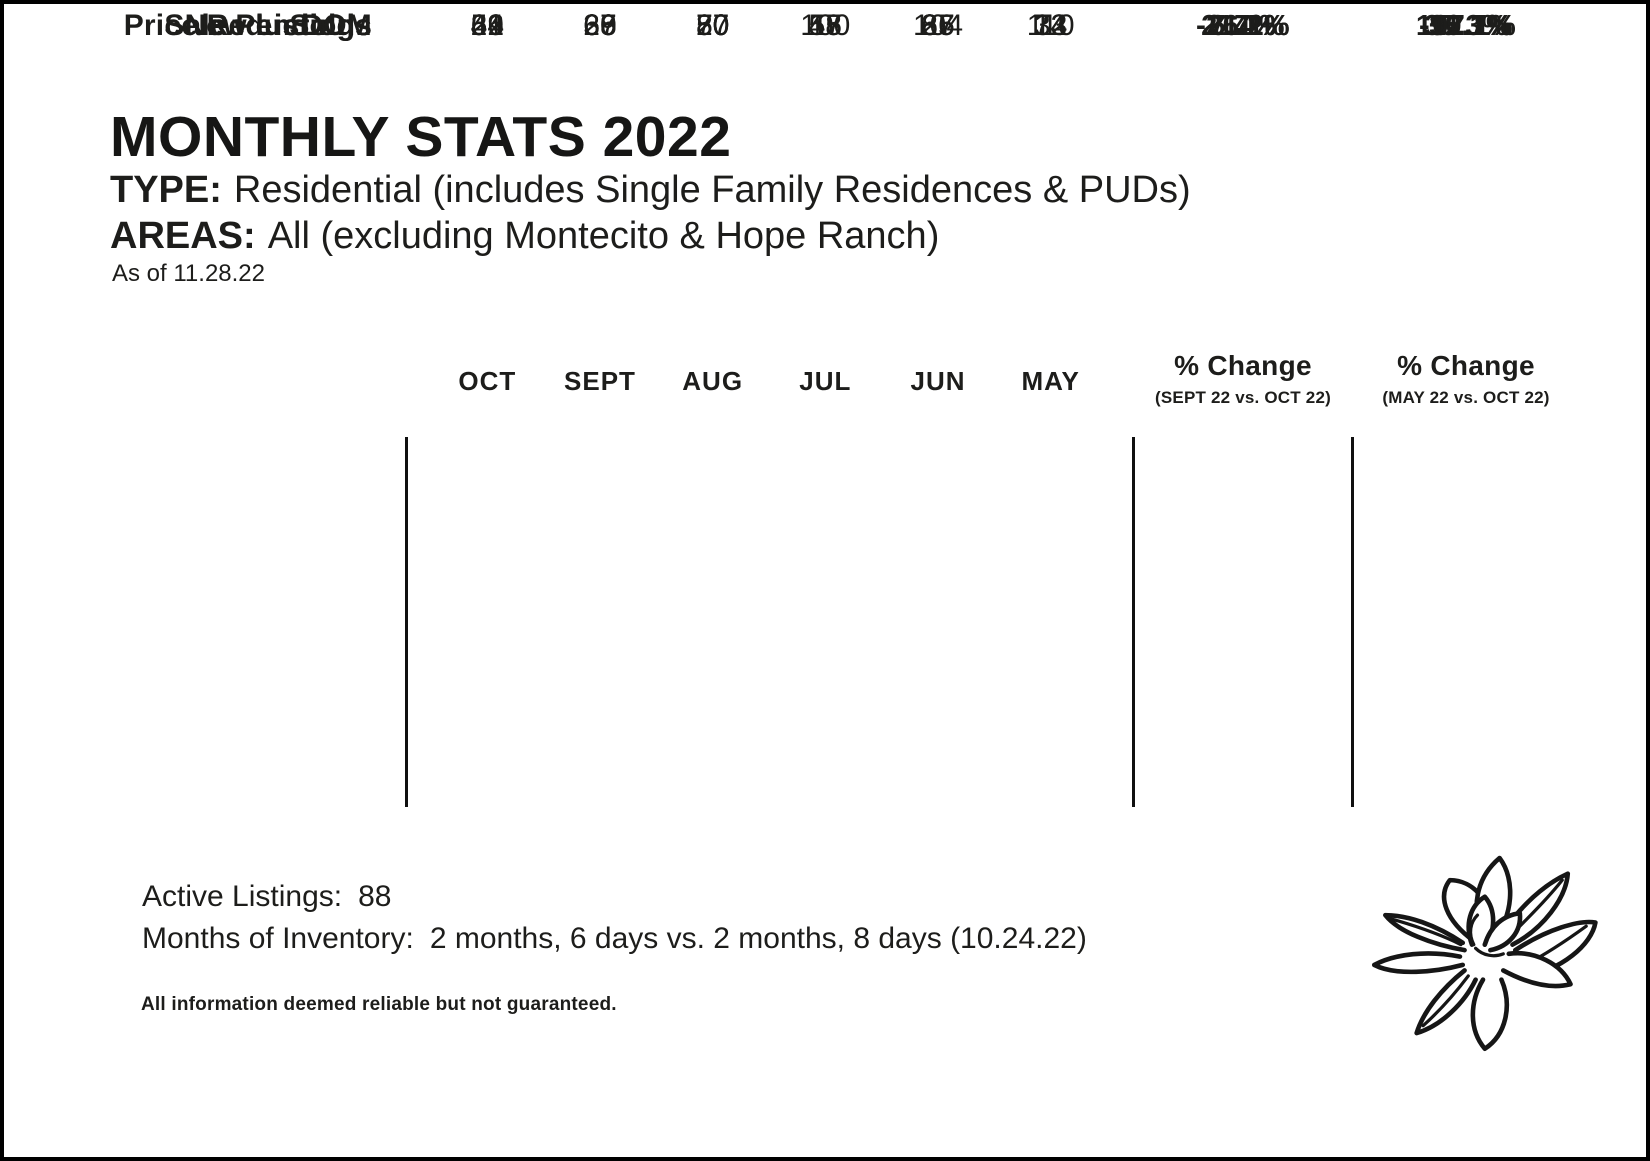  I want to click on type-label: TYPE:, so click(166, 190).